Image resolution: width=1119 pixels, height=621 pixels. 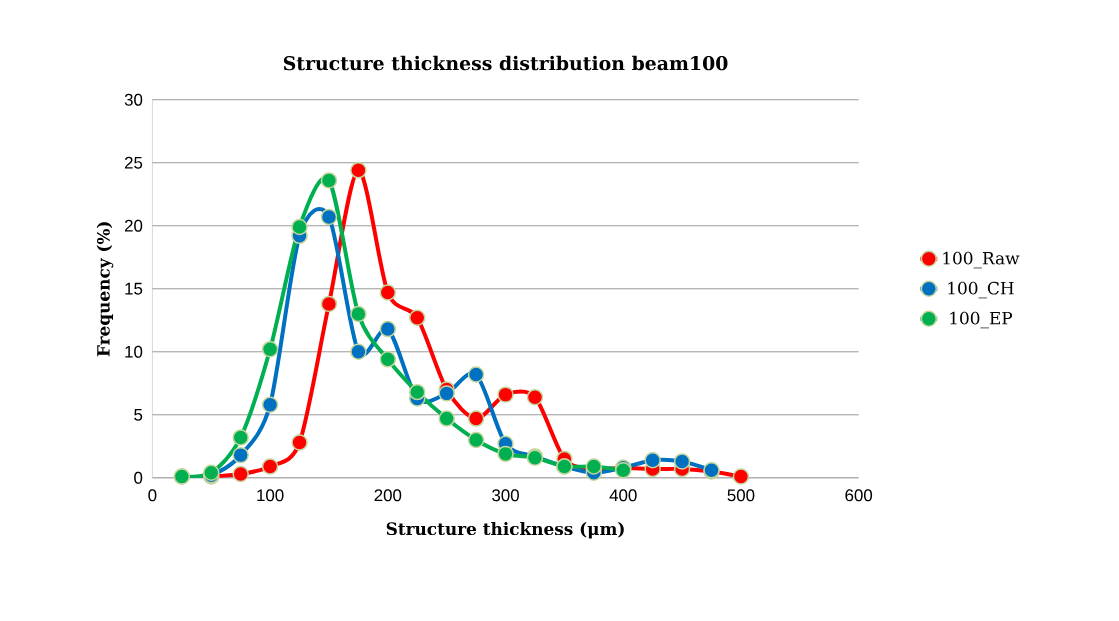 What do you see at coordinates (133, 162) in the screenshot?
I see `y-tick-label: 25` at bounding box center [133, 162].